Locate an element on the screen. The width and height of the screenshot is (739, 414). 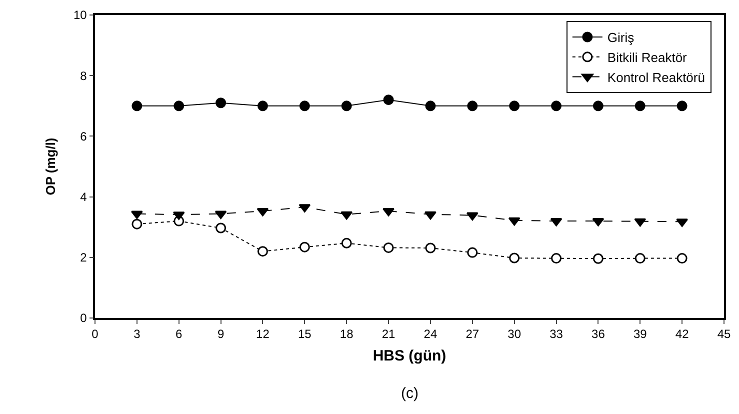
x-tick-label: 3 is located at coordinates (137, 334).